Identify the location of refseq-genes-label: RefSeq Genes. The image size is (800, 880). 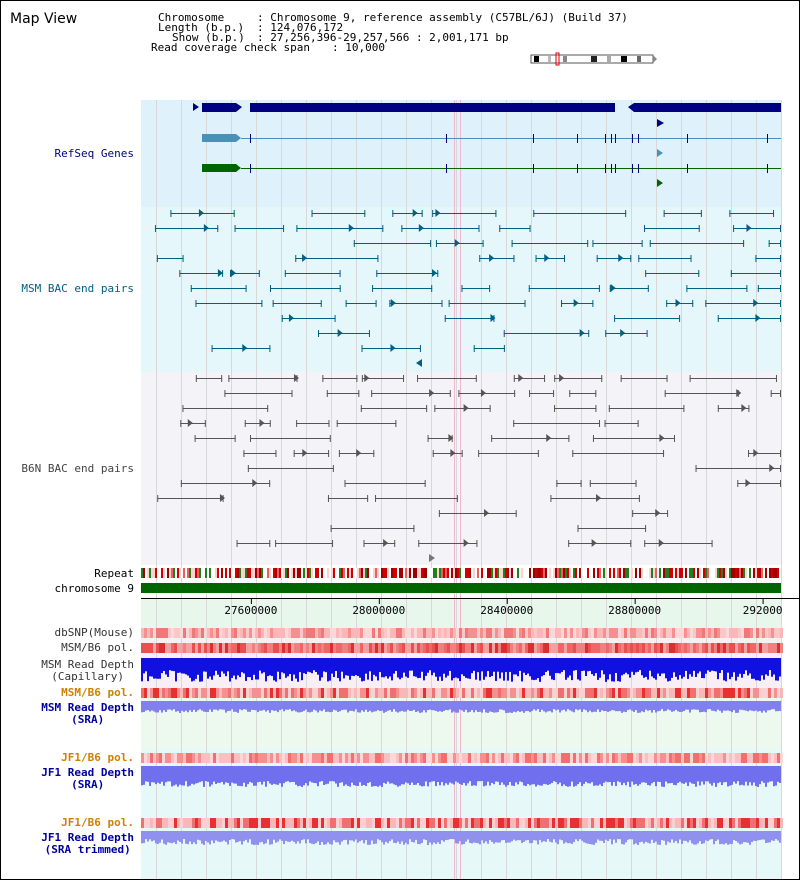
(94, 153).